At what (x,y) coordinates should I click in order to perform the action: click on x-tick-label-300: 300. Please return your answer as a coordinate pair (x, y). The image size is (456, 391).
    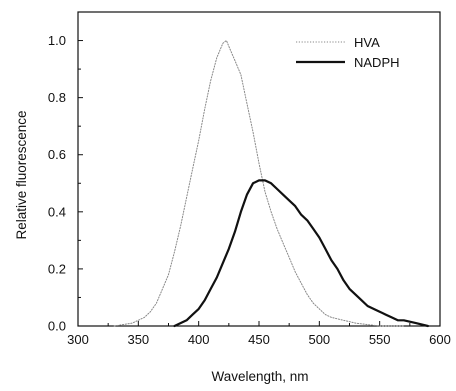
    Looking at the image, I should click on (78, 339).